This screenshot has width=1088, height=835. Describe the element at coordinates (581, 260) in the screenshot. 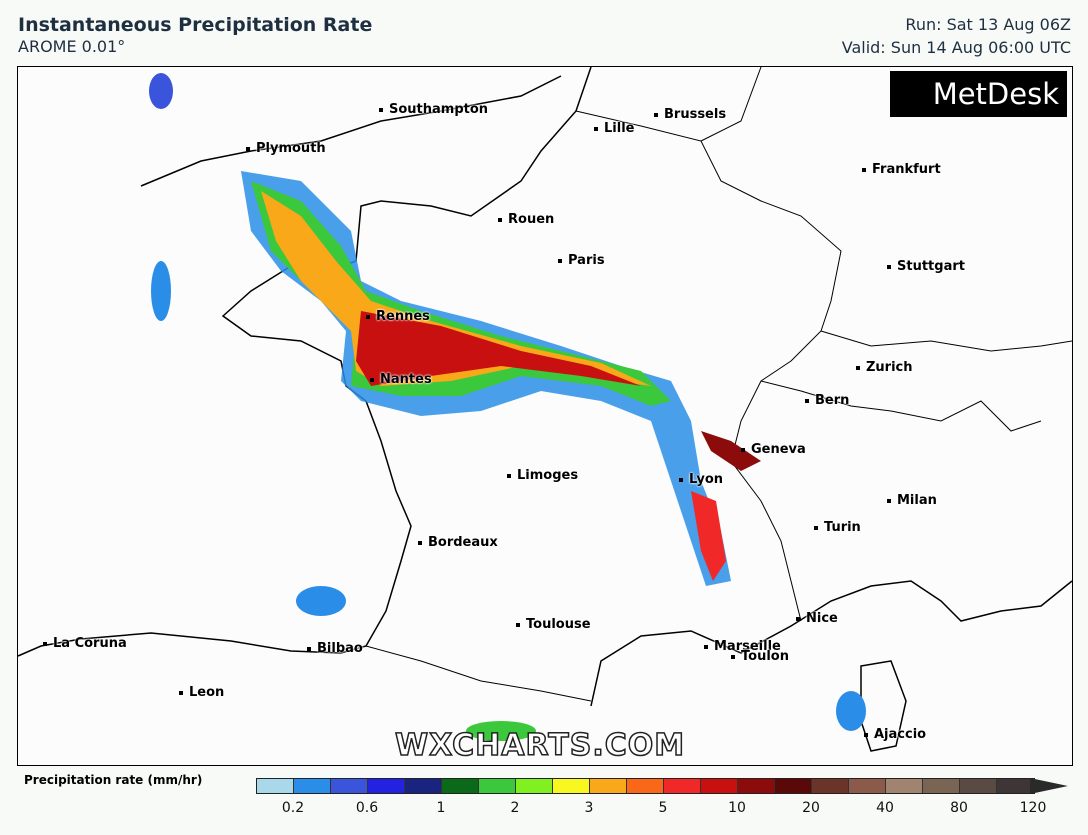

I see `city-label: Paris` at that location.